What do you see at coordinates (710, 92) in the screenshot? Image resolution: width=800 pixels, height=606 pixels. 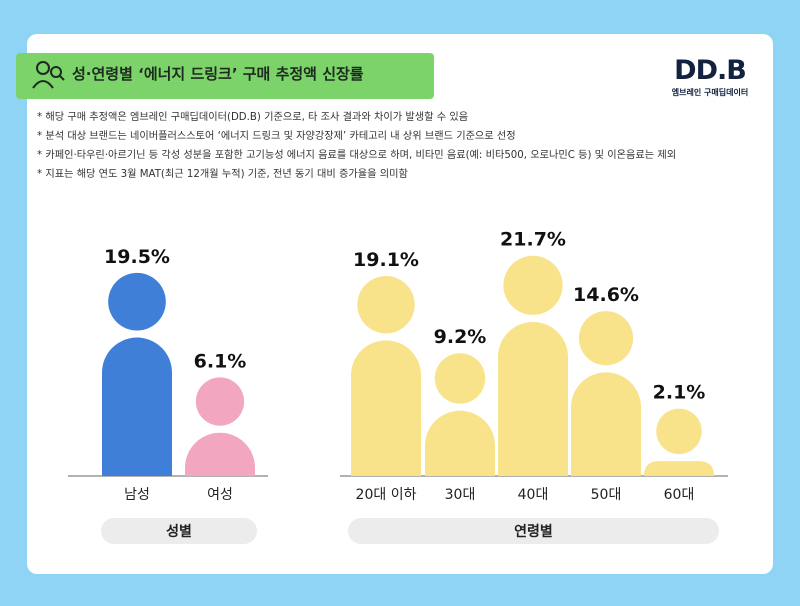 I see `logo-subtitle: 엠브레인 구매딥데이터` at bounding box center [710, 92].